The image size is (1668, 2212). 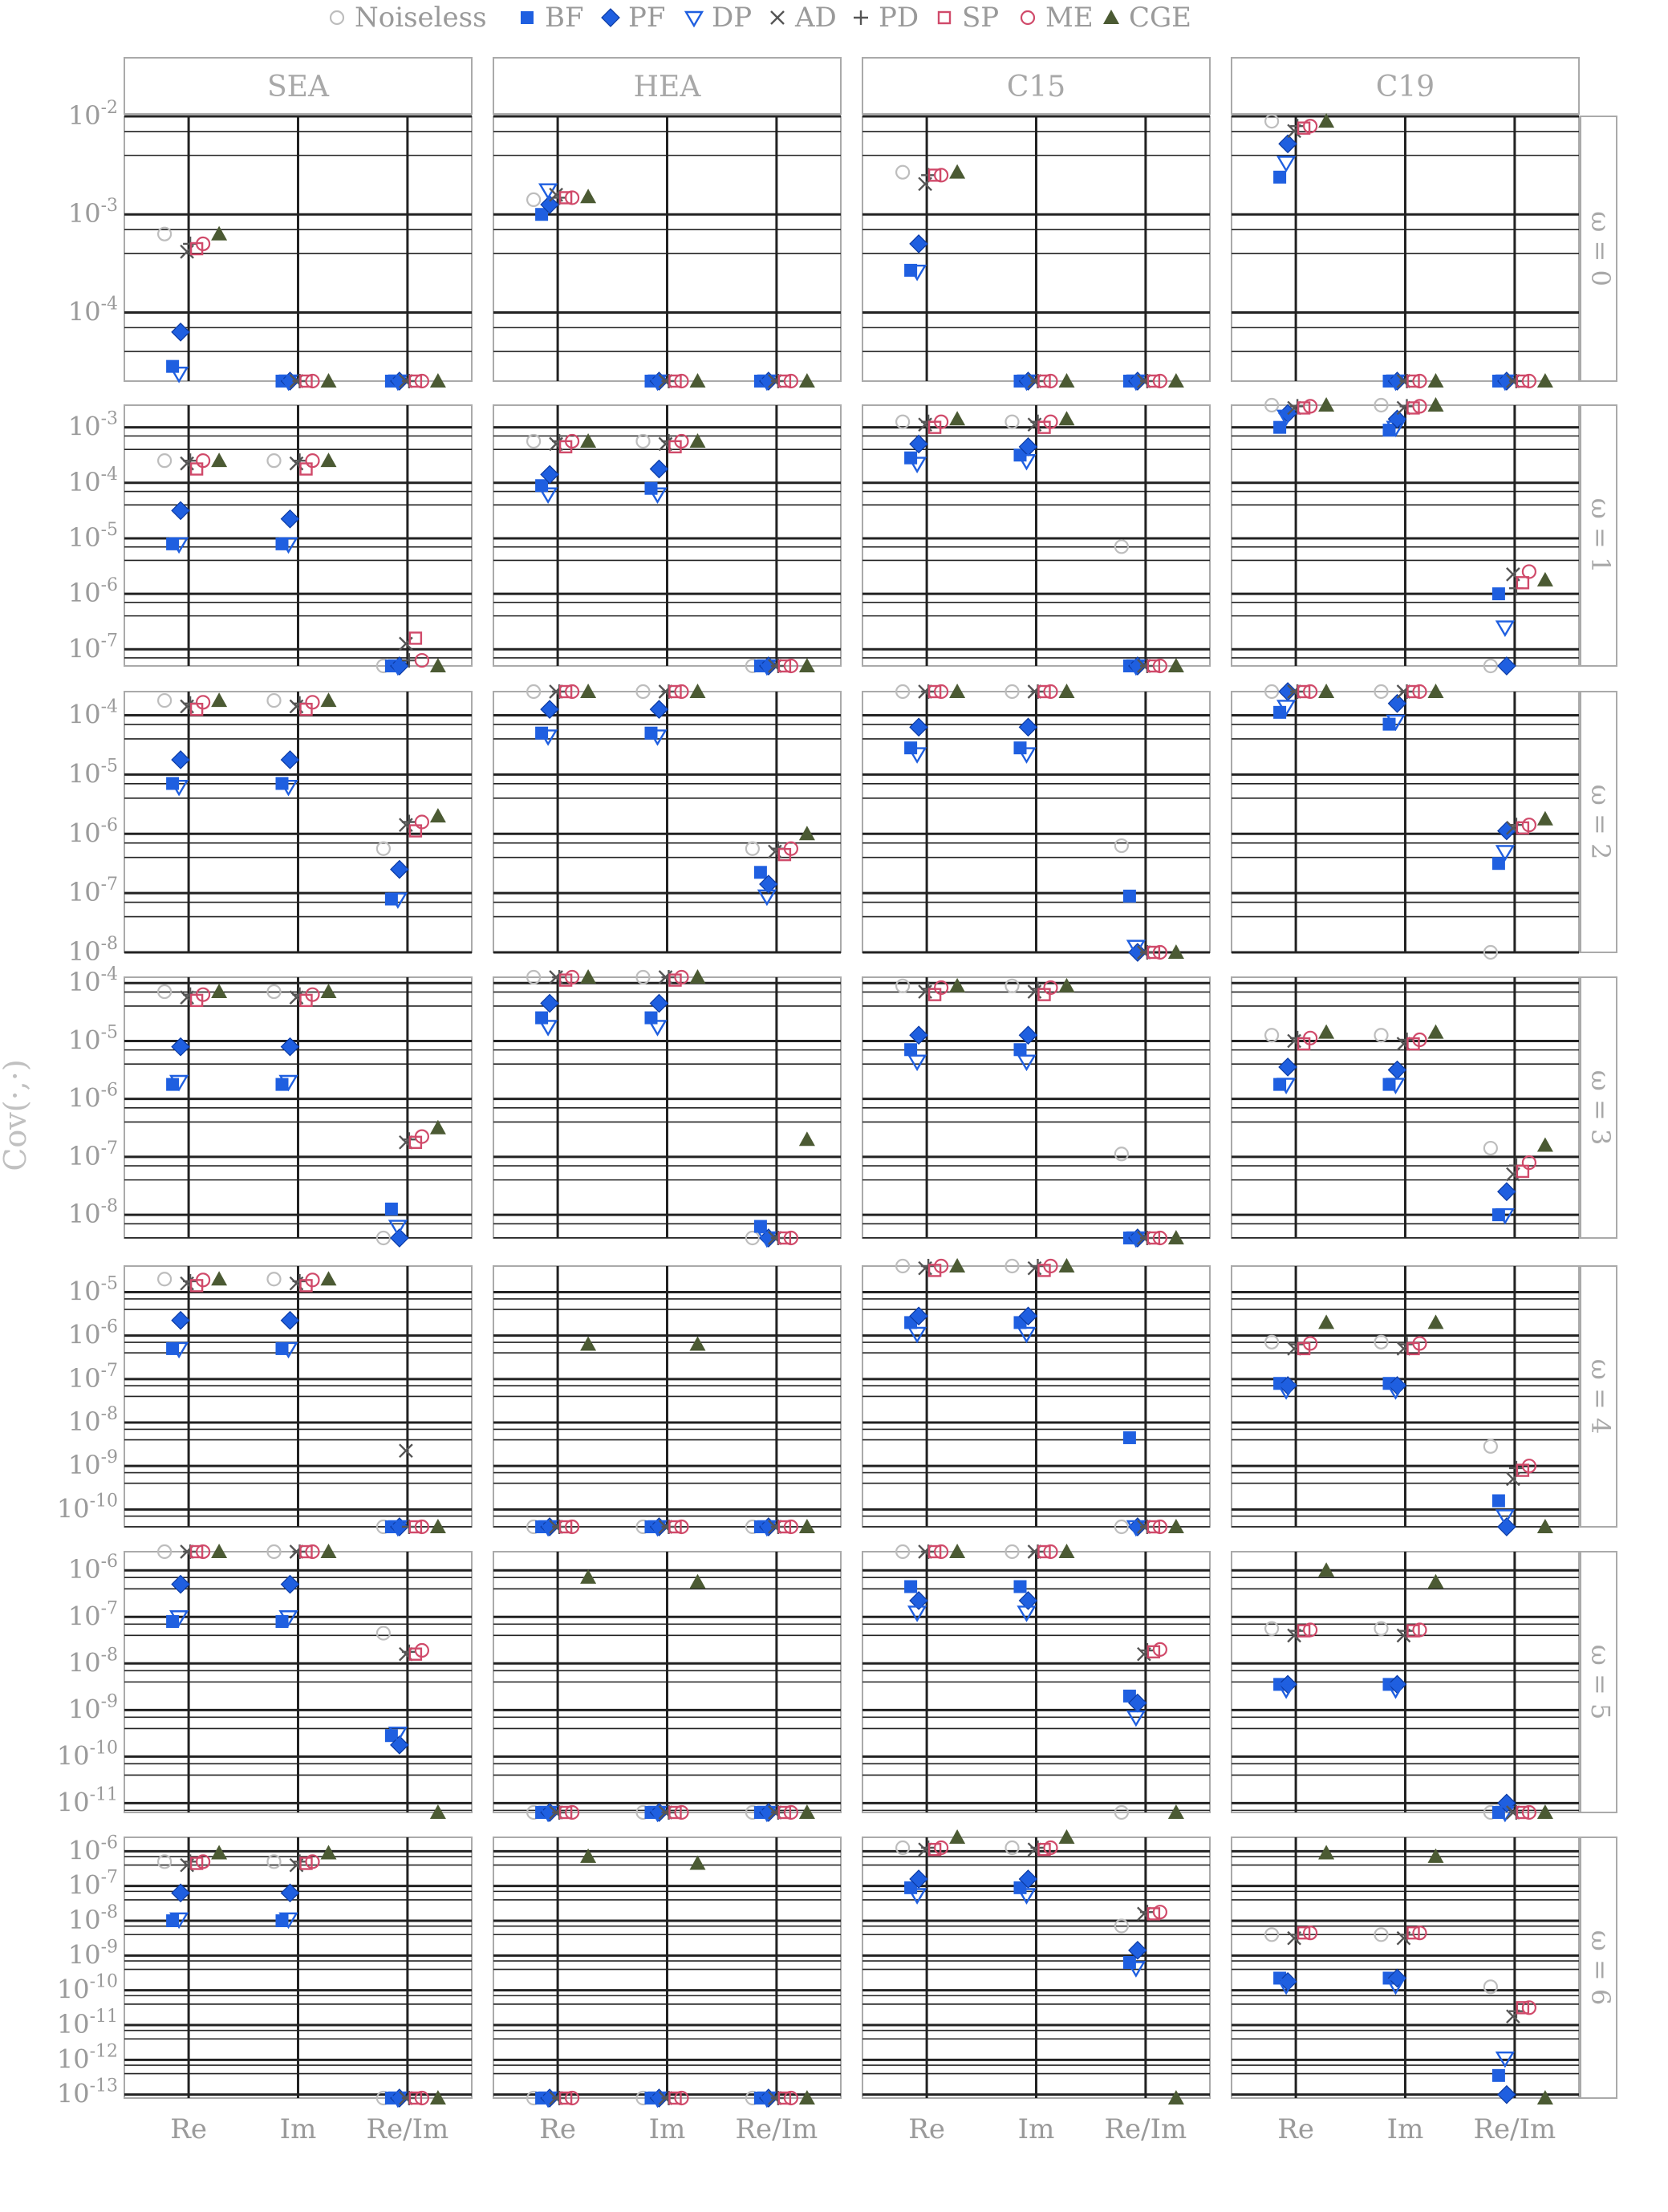 I want to click on row-strip-3: ω = 3, so click(x=1598, y=1107).